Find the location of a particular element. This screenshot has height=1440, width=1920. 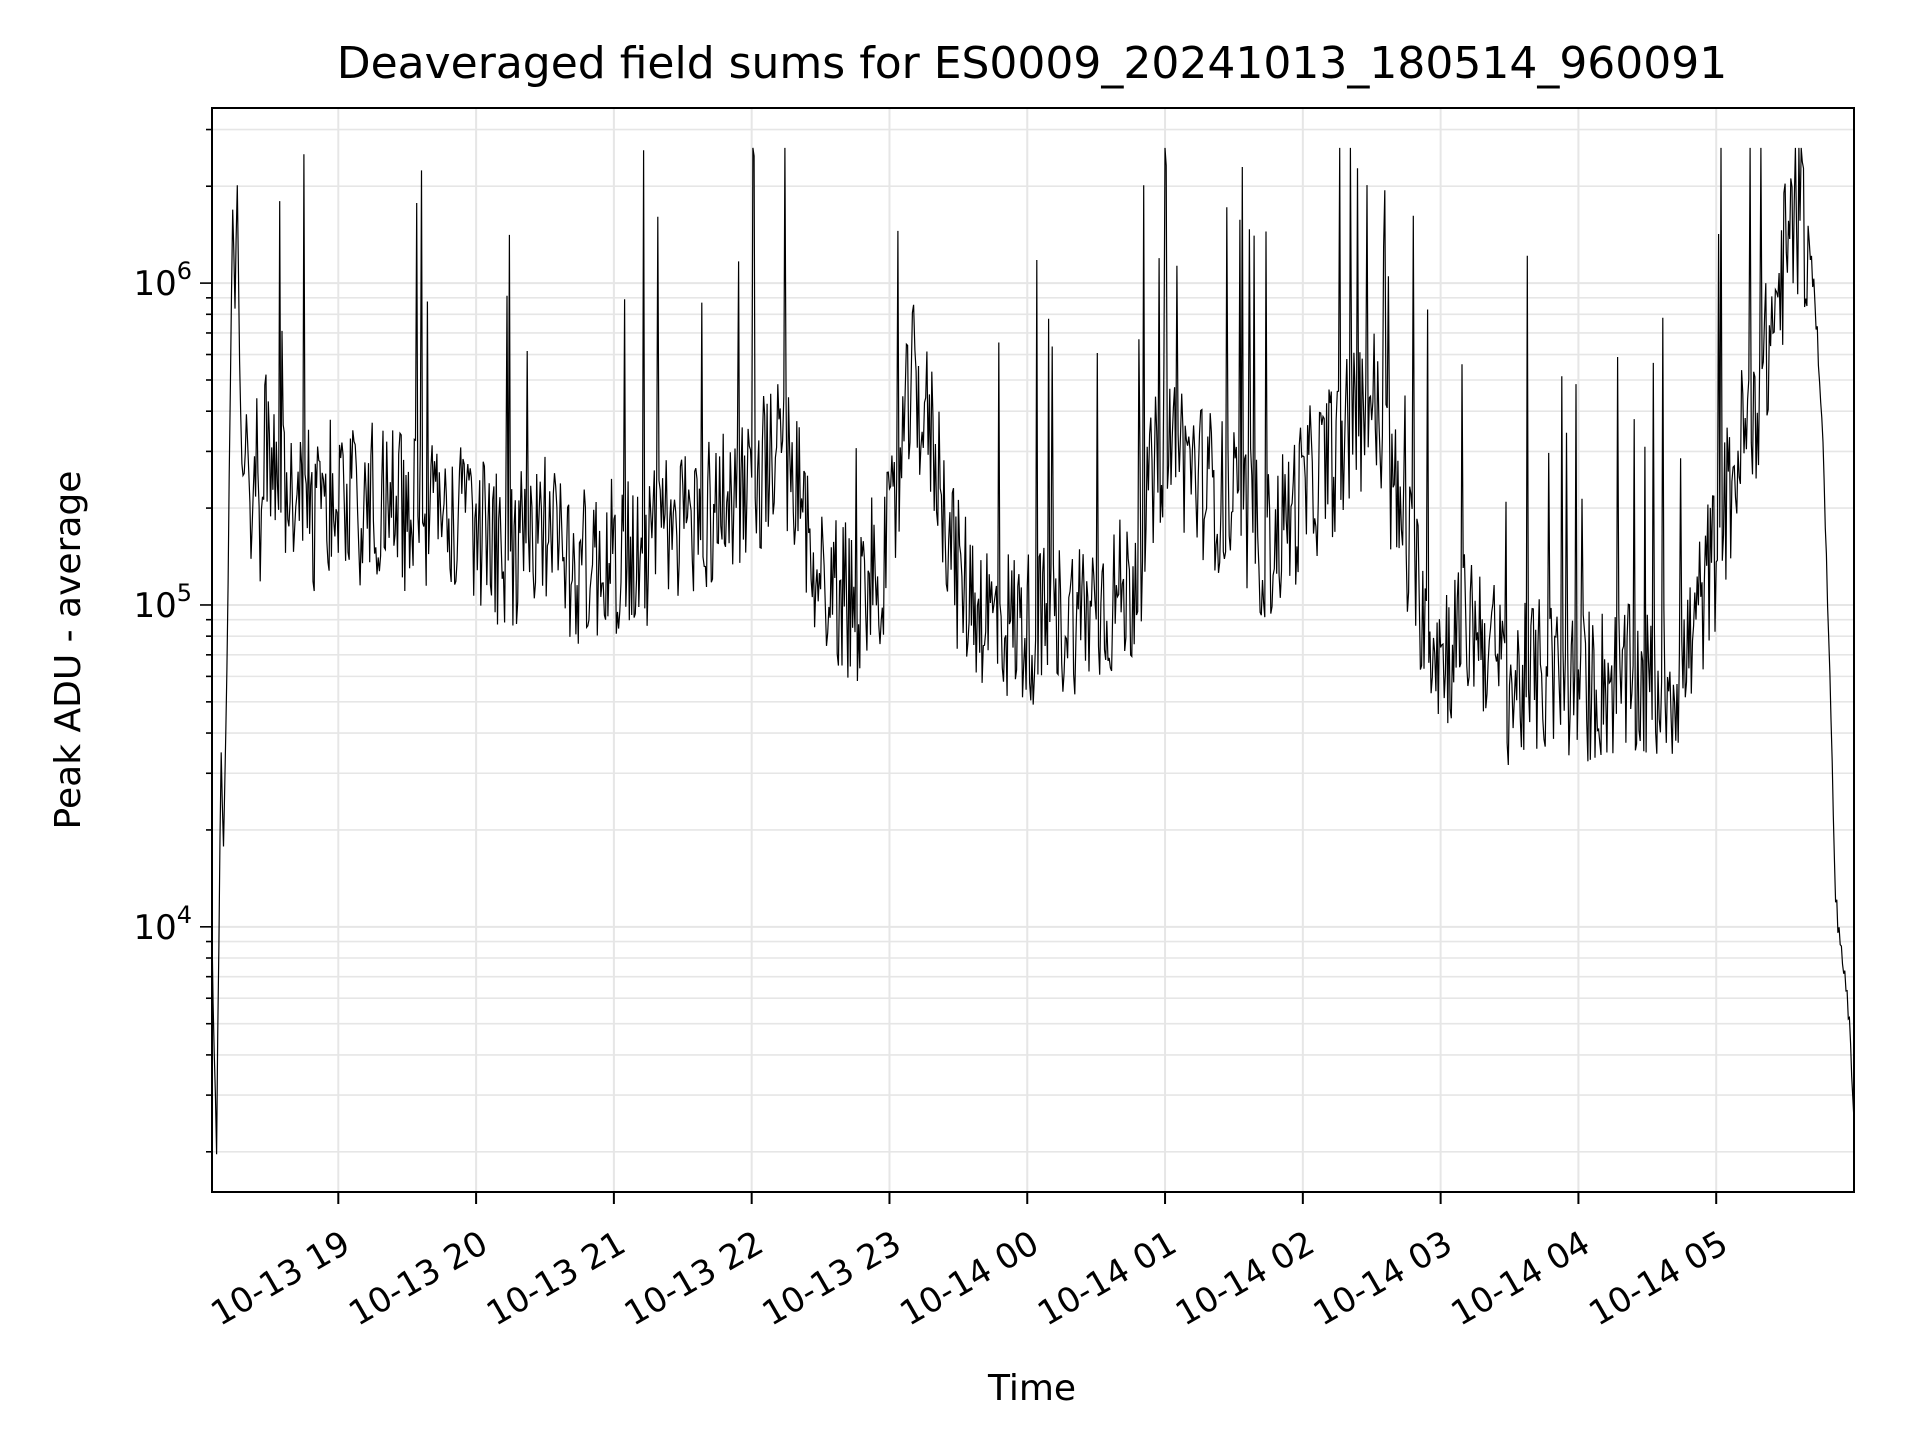

x-tick-label: 10-13 22 is located at coordinates (694, 1278).